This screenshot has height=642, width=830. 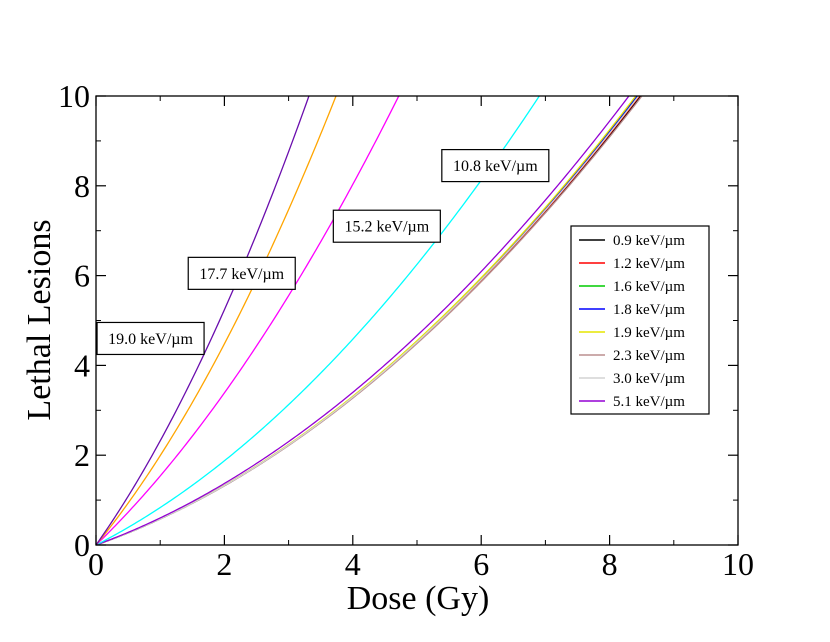 I want to click on legend-box, so click(x=640, y=320).